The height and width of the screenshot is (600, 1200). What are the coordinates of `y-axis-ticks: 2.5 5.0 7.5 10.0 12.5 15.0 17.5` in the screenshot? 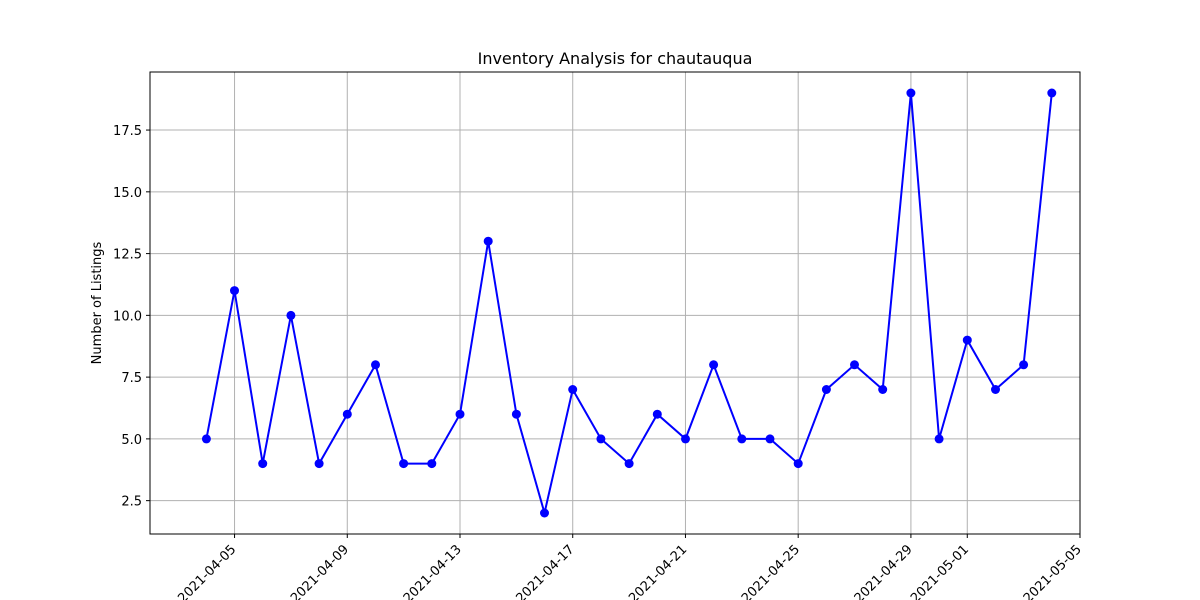 It's located at (131, 317).